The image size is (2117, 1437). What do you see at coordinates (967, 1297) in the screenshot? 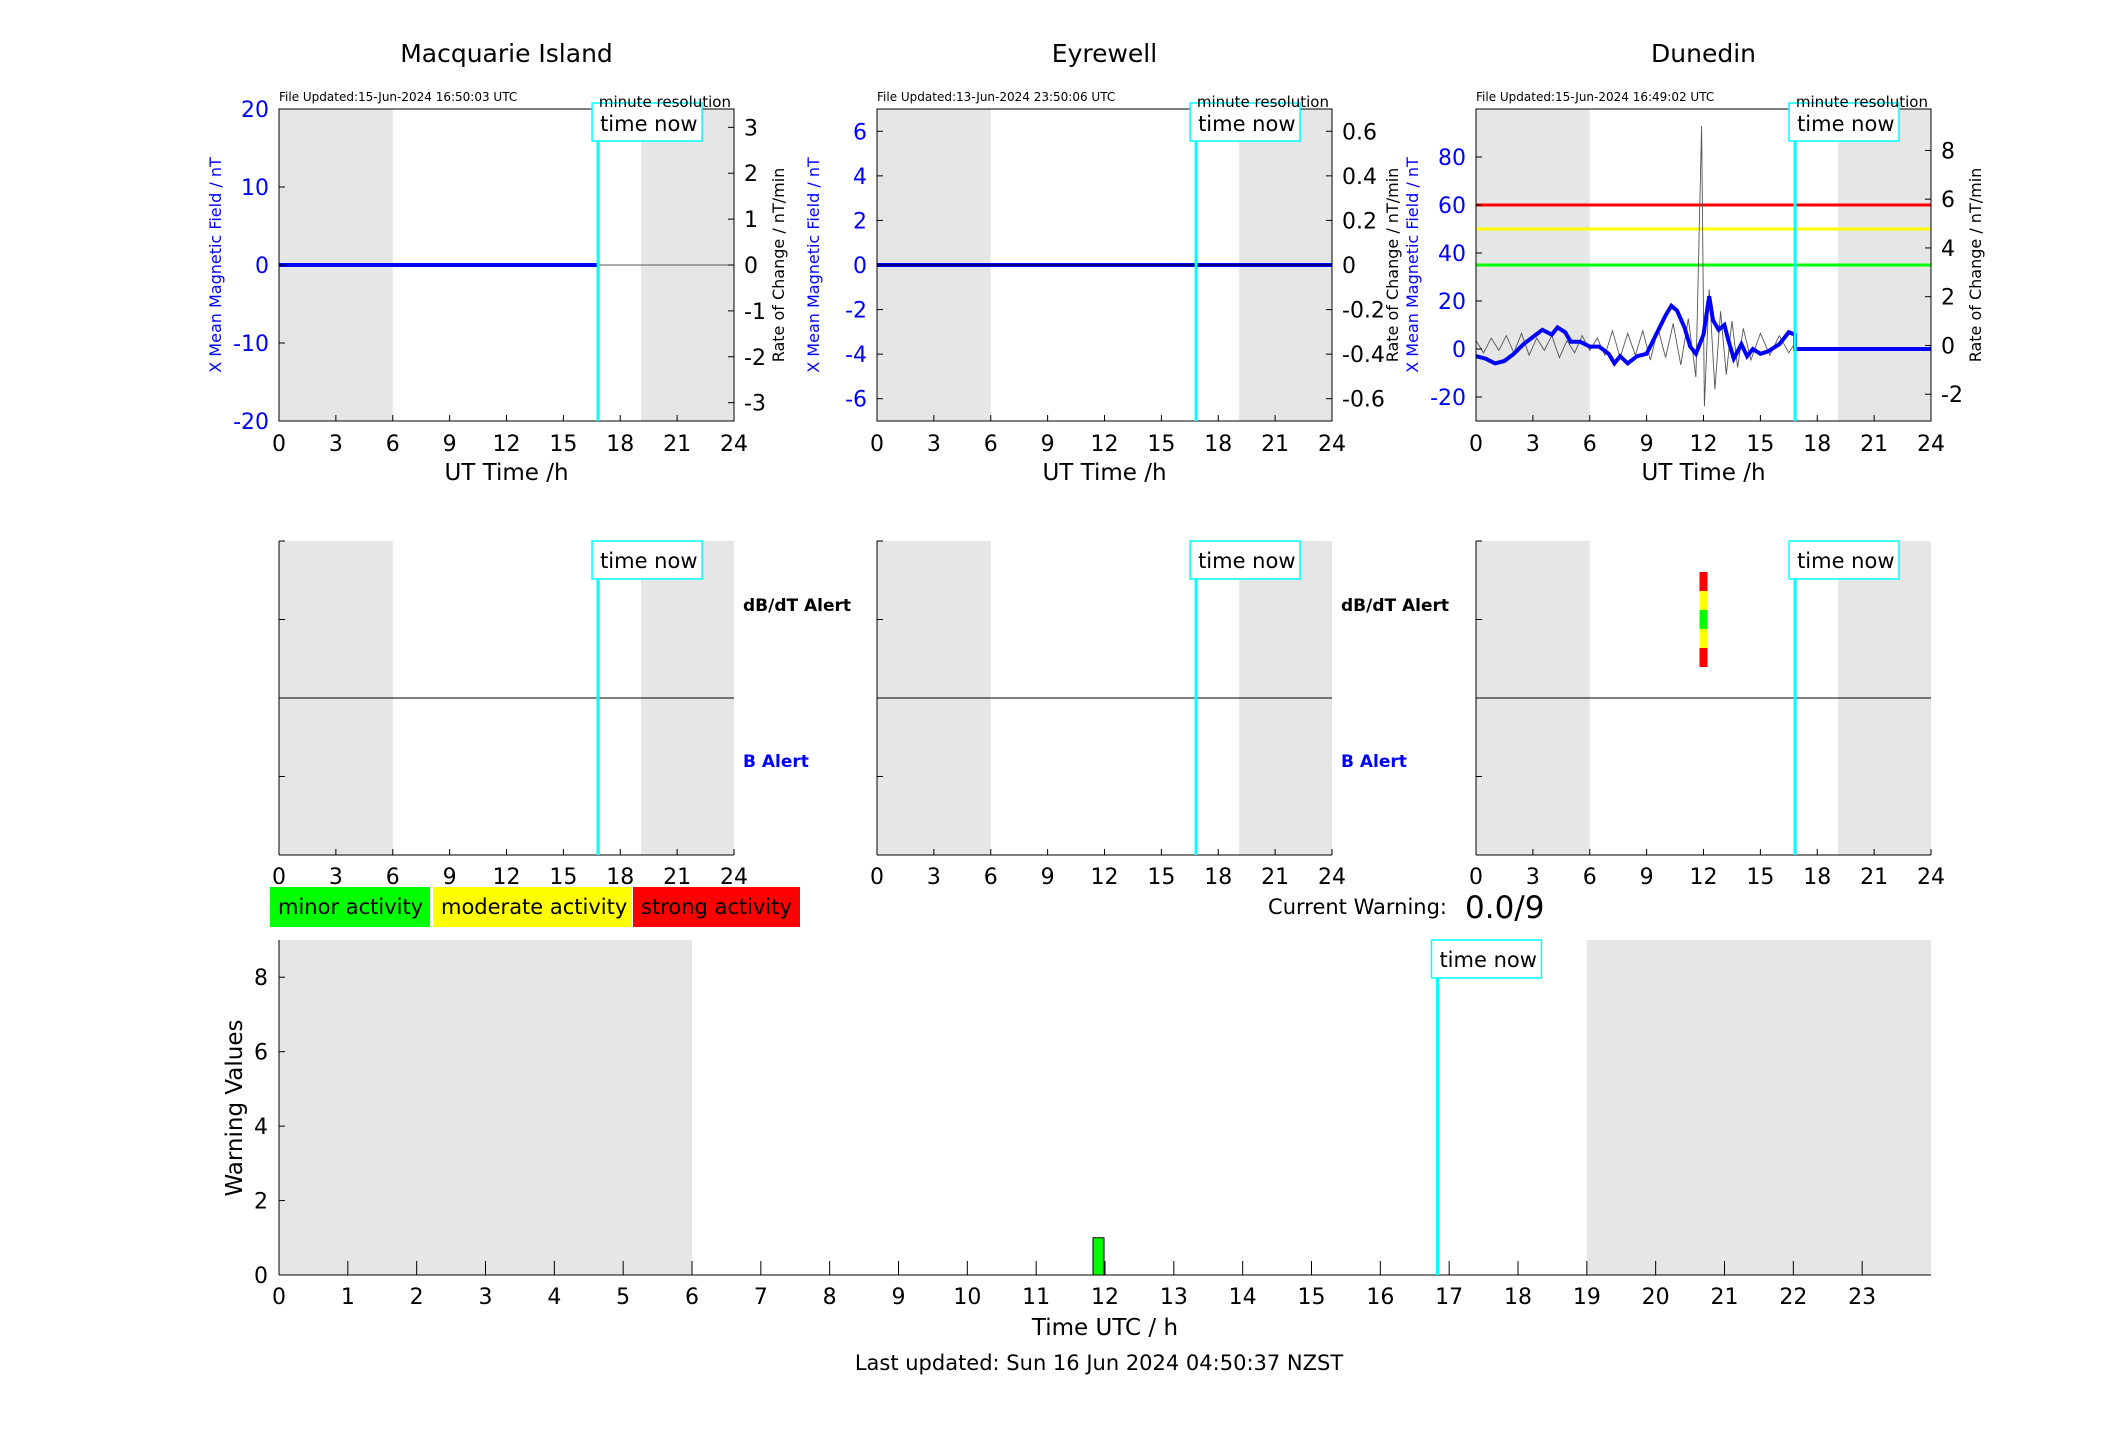
I see `x-tick-label: 10` at bounding box center [967, 1297].